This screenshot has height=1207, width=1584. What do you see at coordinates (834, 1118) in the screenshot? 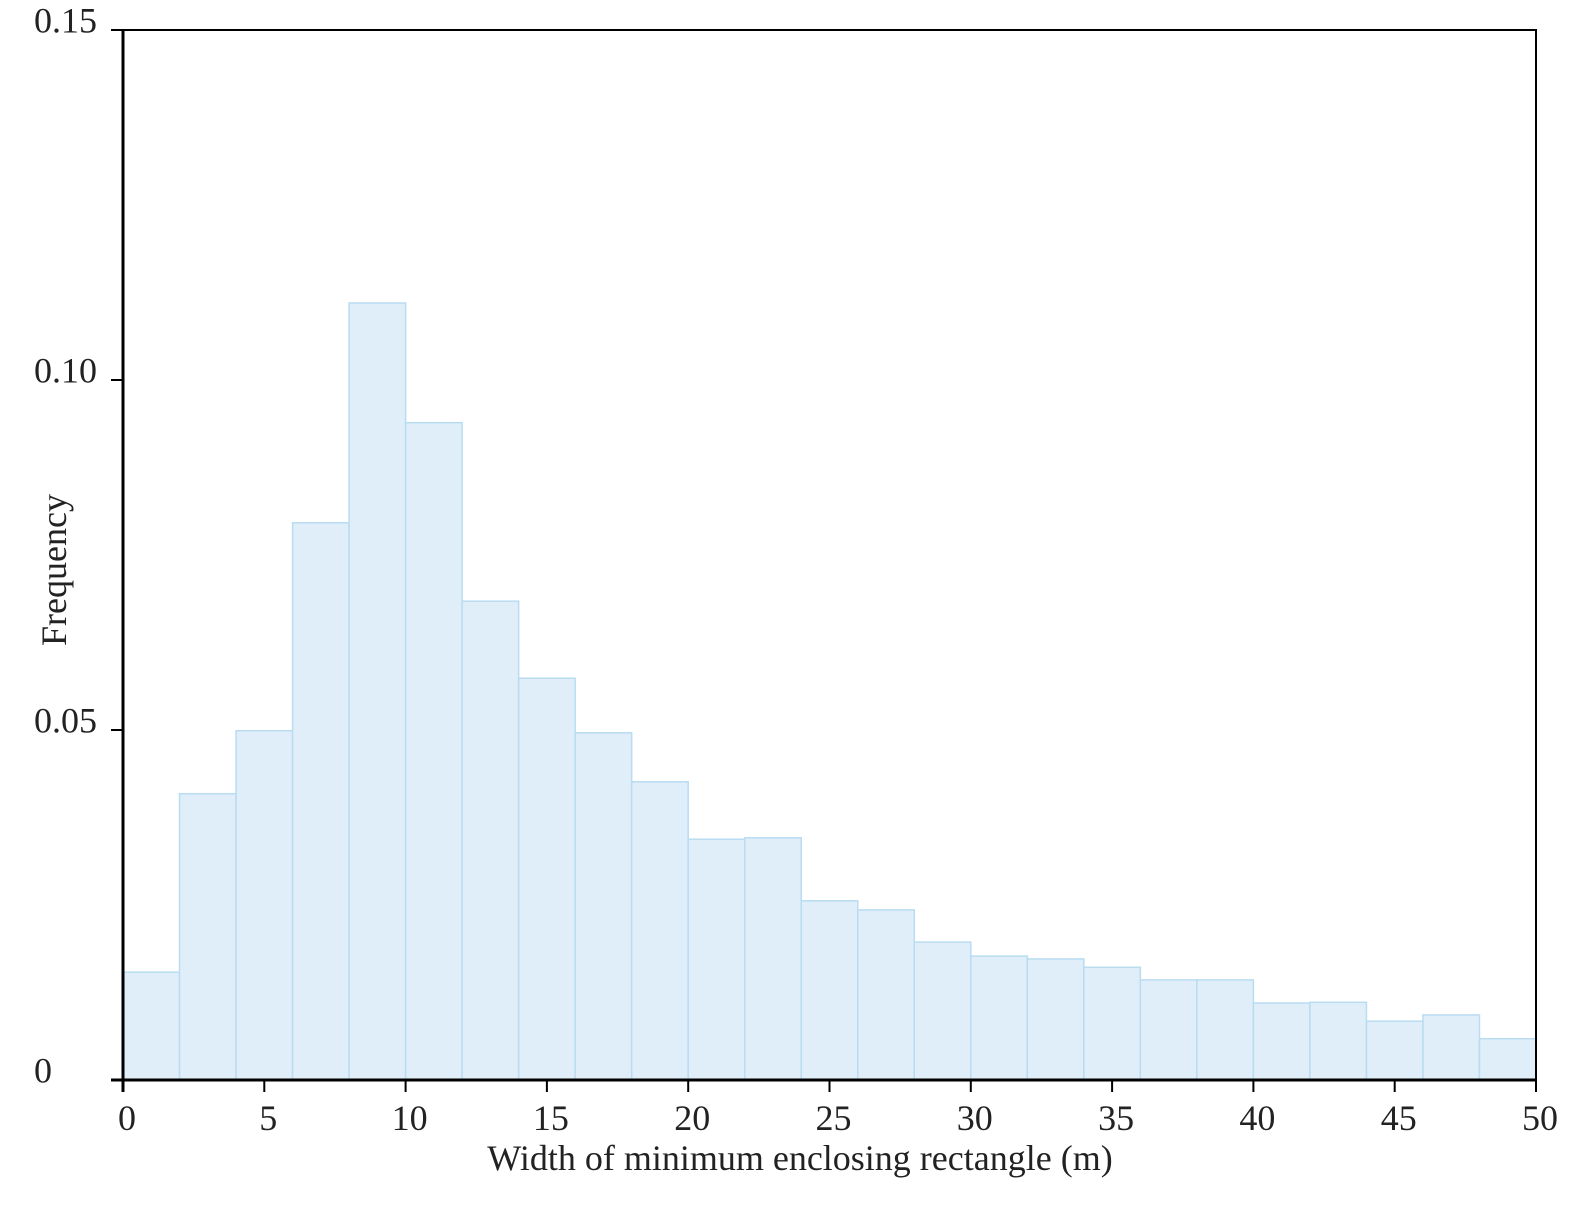
I see `x-tick-label: 25` at bounding box center [834, 1118].